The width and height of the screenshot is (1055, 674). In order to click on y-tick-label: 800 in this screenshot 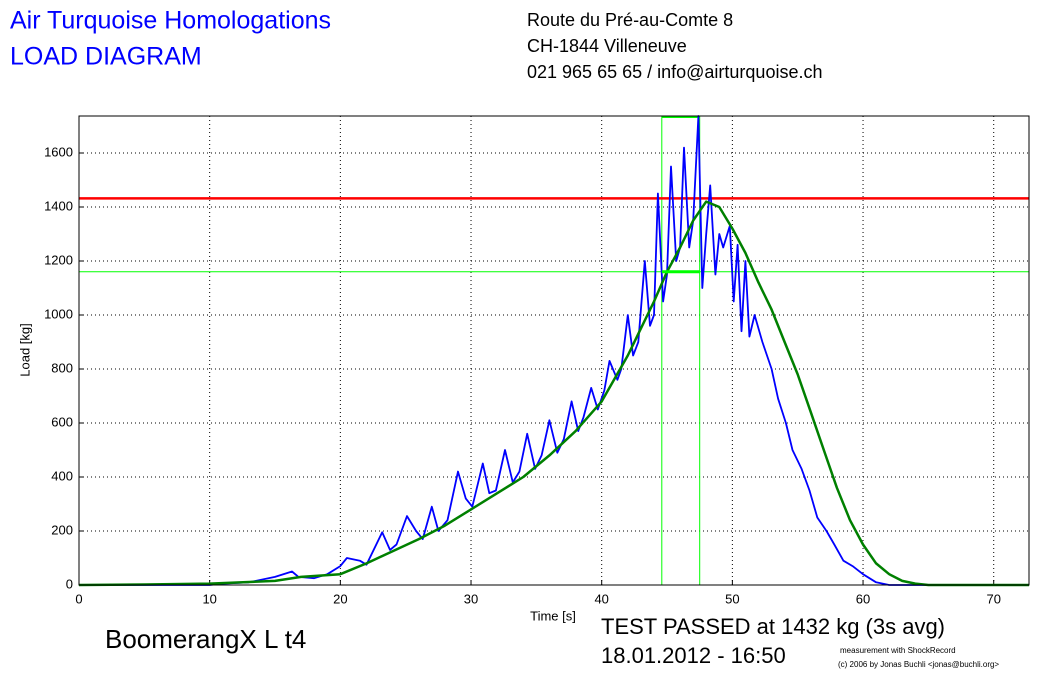, I will do `click(62, 367)`.